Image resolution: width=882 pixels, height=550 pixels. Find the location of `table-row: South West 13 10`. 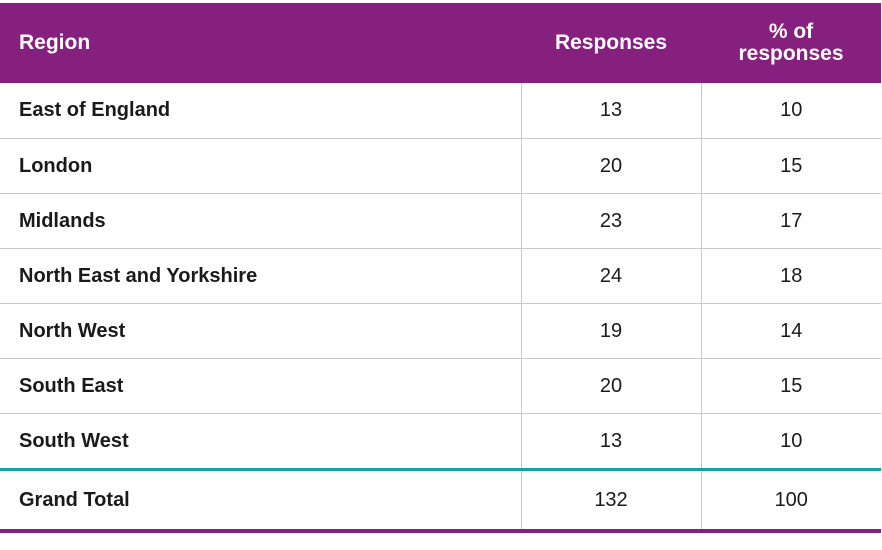

table-row: South West 13 10 is located at coordinates (440, 442).